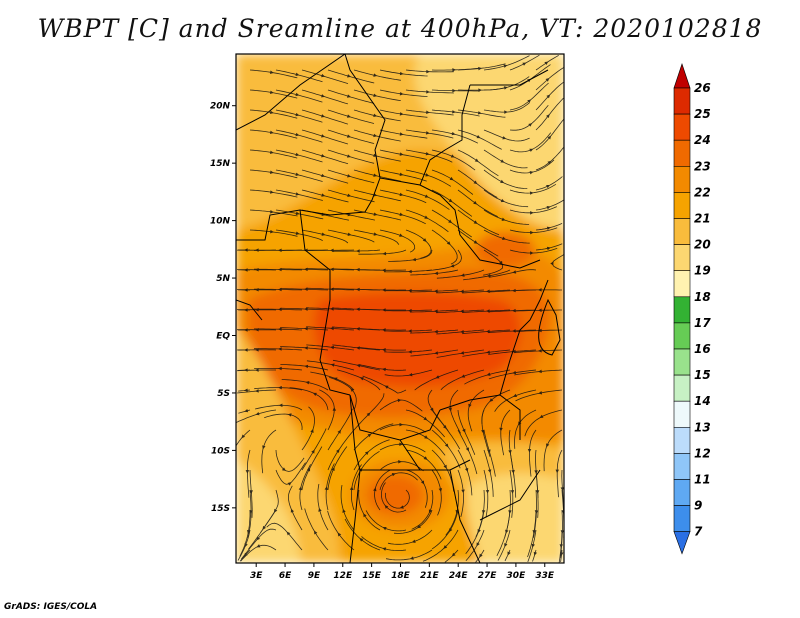 This screenshot has height=618, width=800. I want to click on colorbar-label: 23, so click(702, 166).